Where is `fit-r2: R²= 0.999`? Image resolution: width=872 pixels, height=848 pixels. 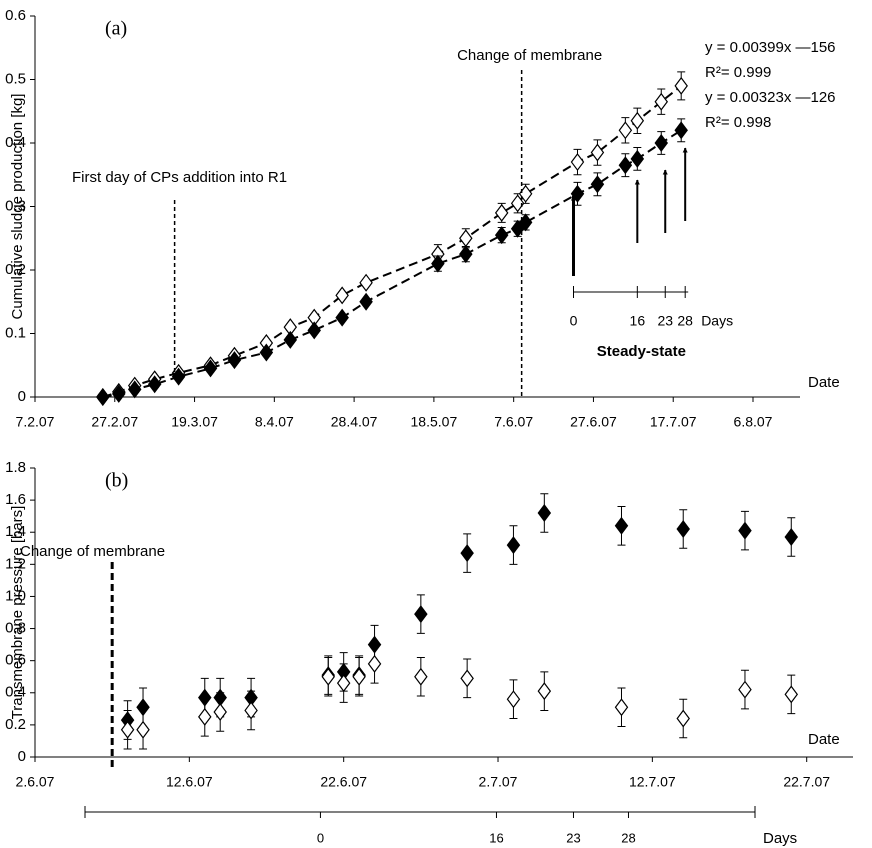 fit-r2: R²= 0.999 is located at coordinates (738, 72).